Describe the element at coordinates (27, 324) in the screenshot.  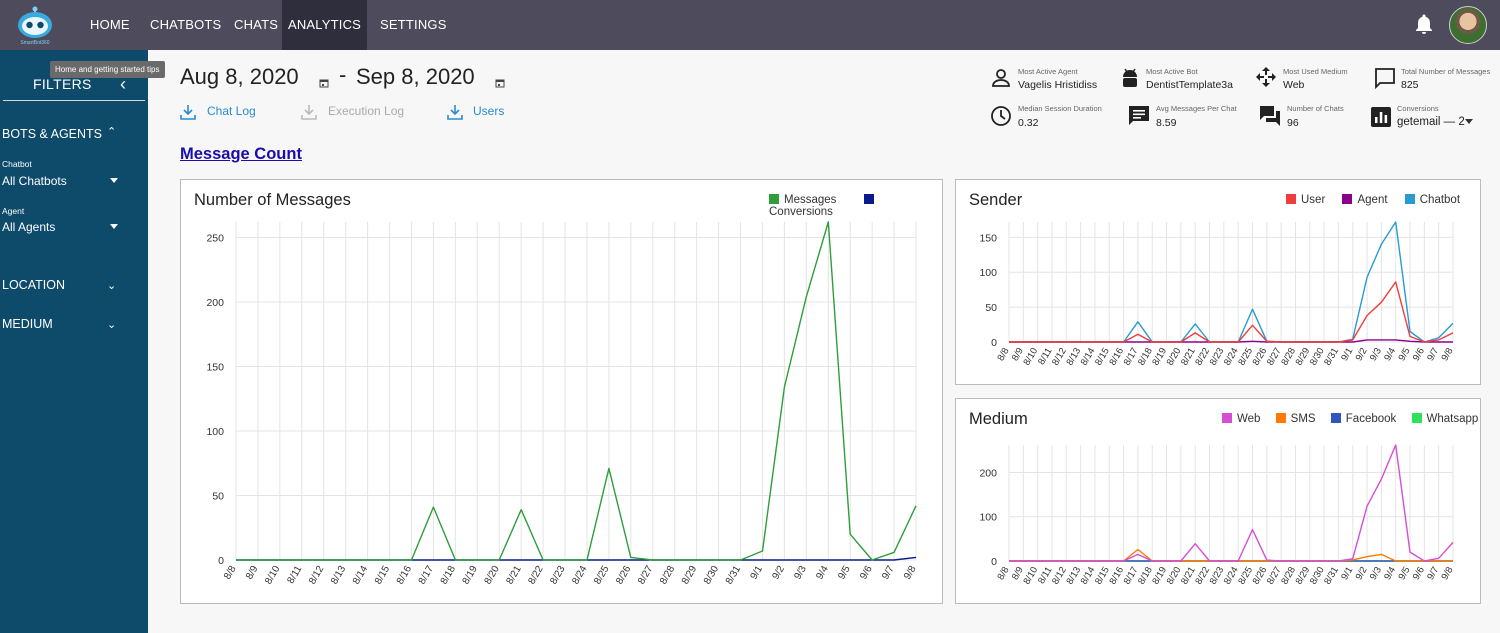
I see `section-medium: MEDIUM` at that location.